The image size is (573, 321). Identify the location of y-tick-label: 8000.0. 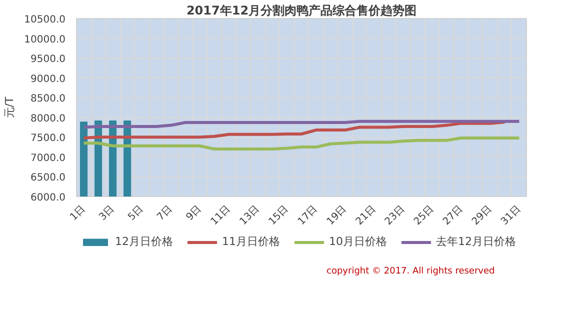
(48, 118).